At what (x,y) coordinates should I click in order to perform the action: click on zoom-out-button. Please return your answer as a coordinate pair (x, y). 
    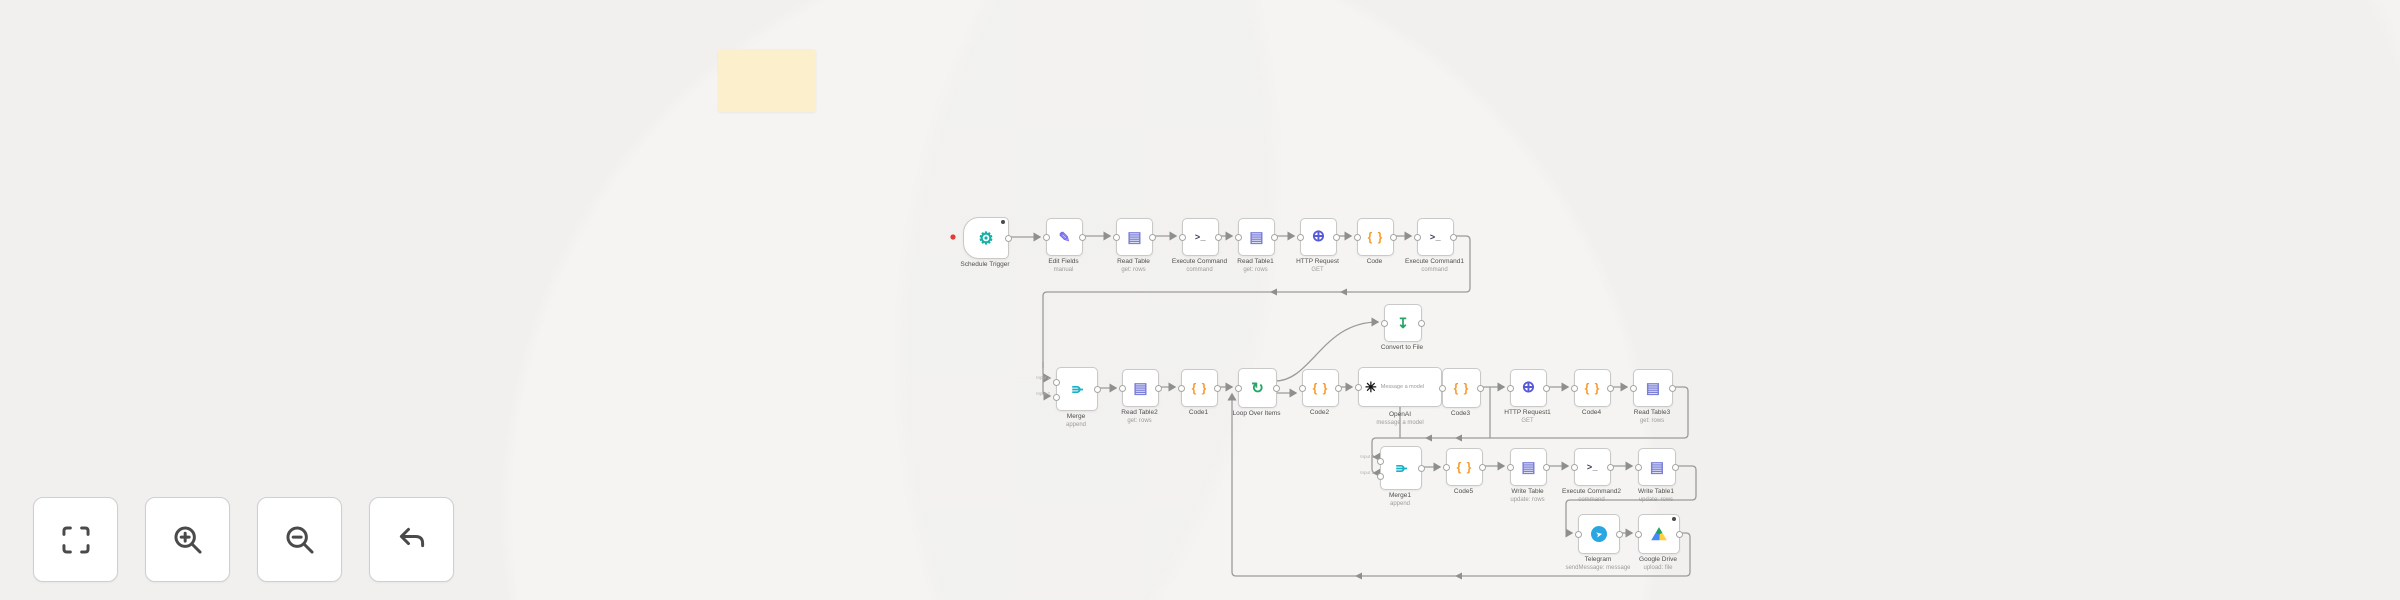
    Looking at the image, I should click on (299, 539).